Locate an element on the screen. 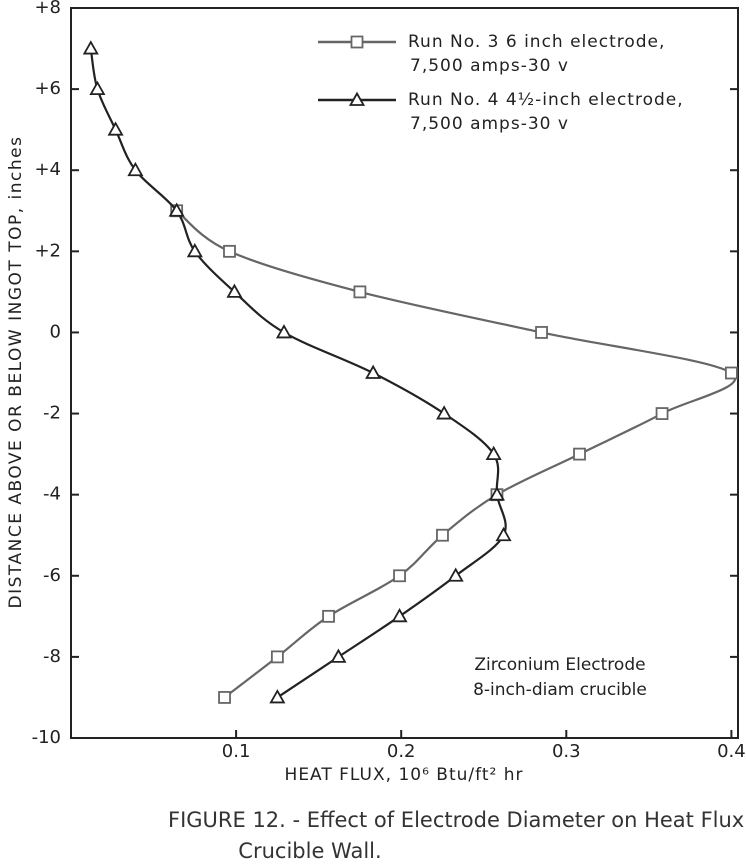  y-tick-label: +2 is located at coordinates (47, 250).